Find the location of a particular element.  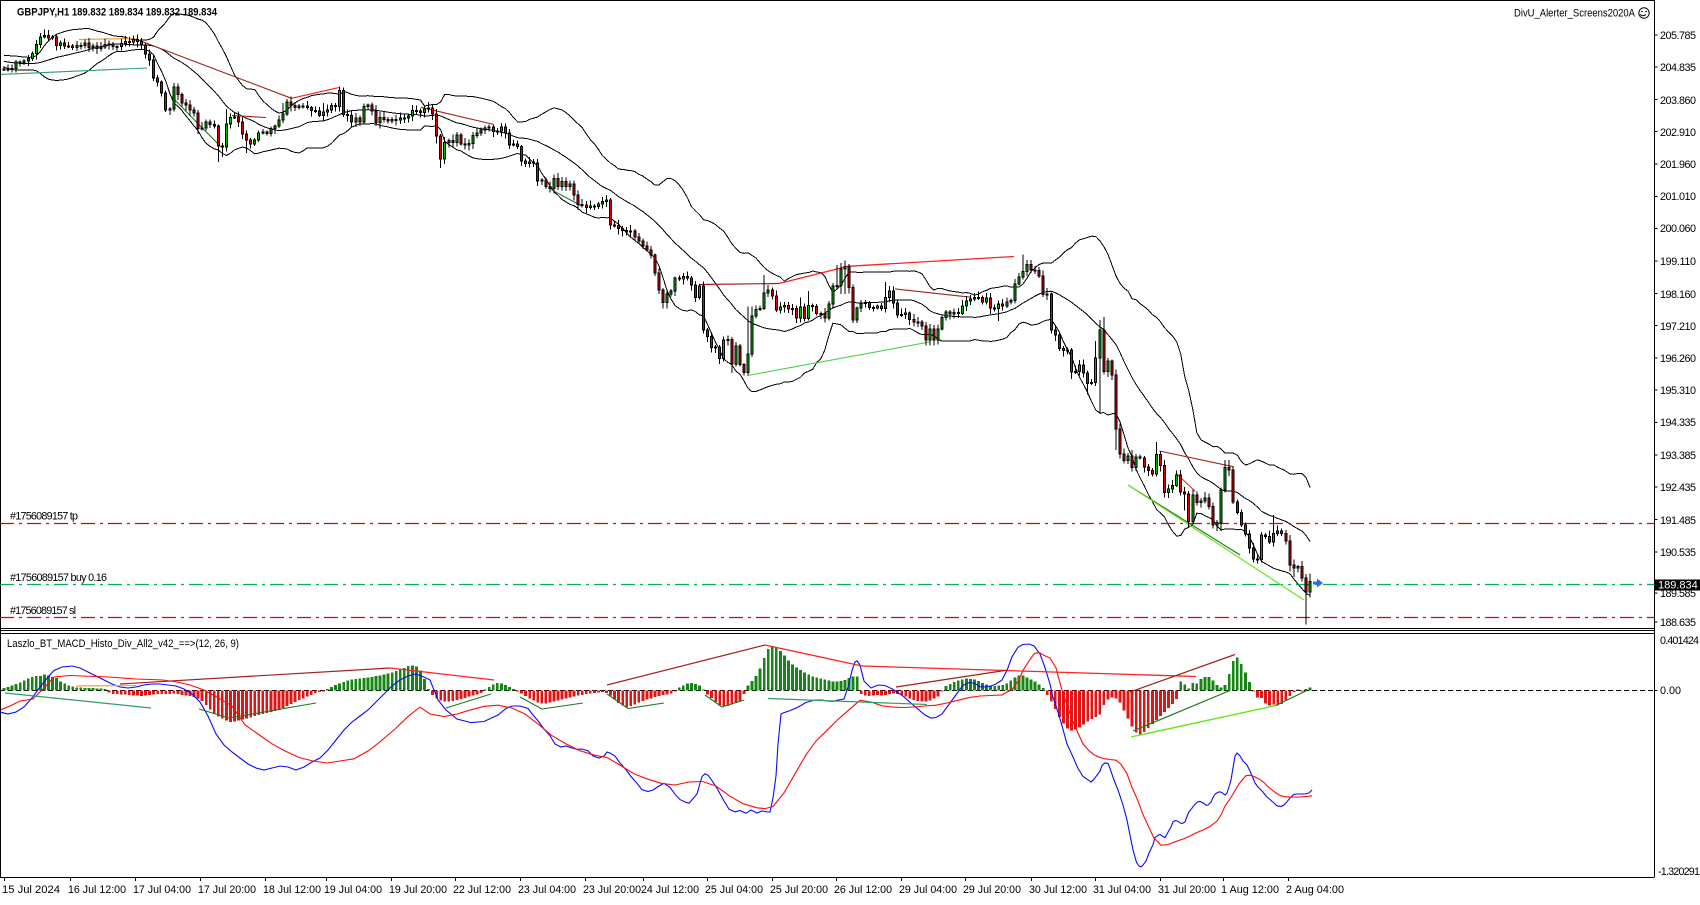

svg-text: 0.00 is located at coordinates (1670, 691).